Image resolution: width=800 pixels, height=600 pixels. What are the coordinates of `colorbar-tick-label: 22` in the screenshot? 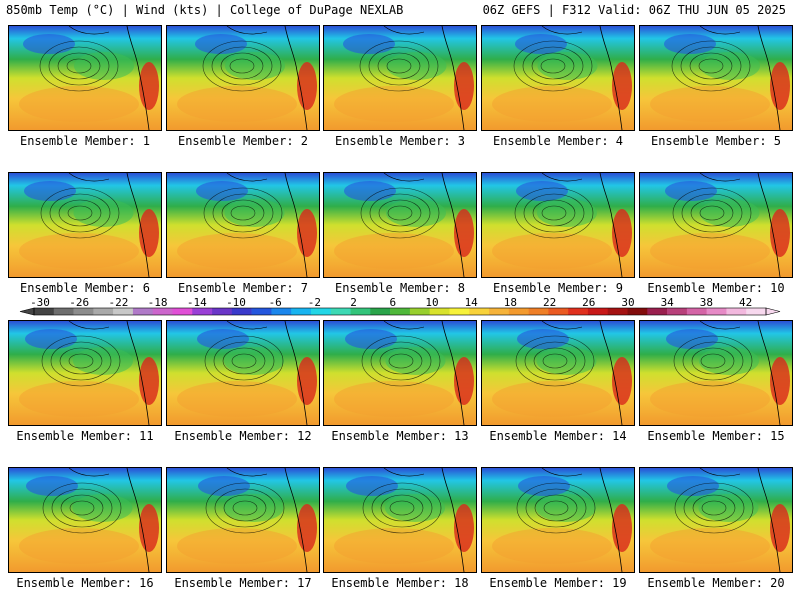 It's located at (549, 303).